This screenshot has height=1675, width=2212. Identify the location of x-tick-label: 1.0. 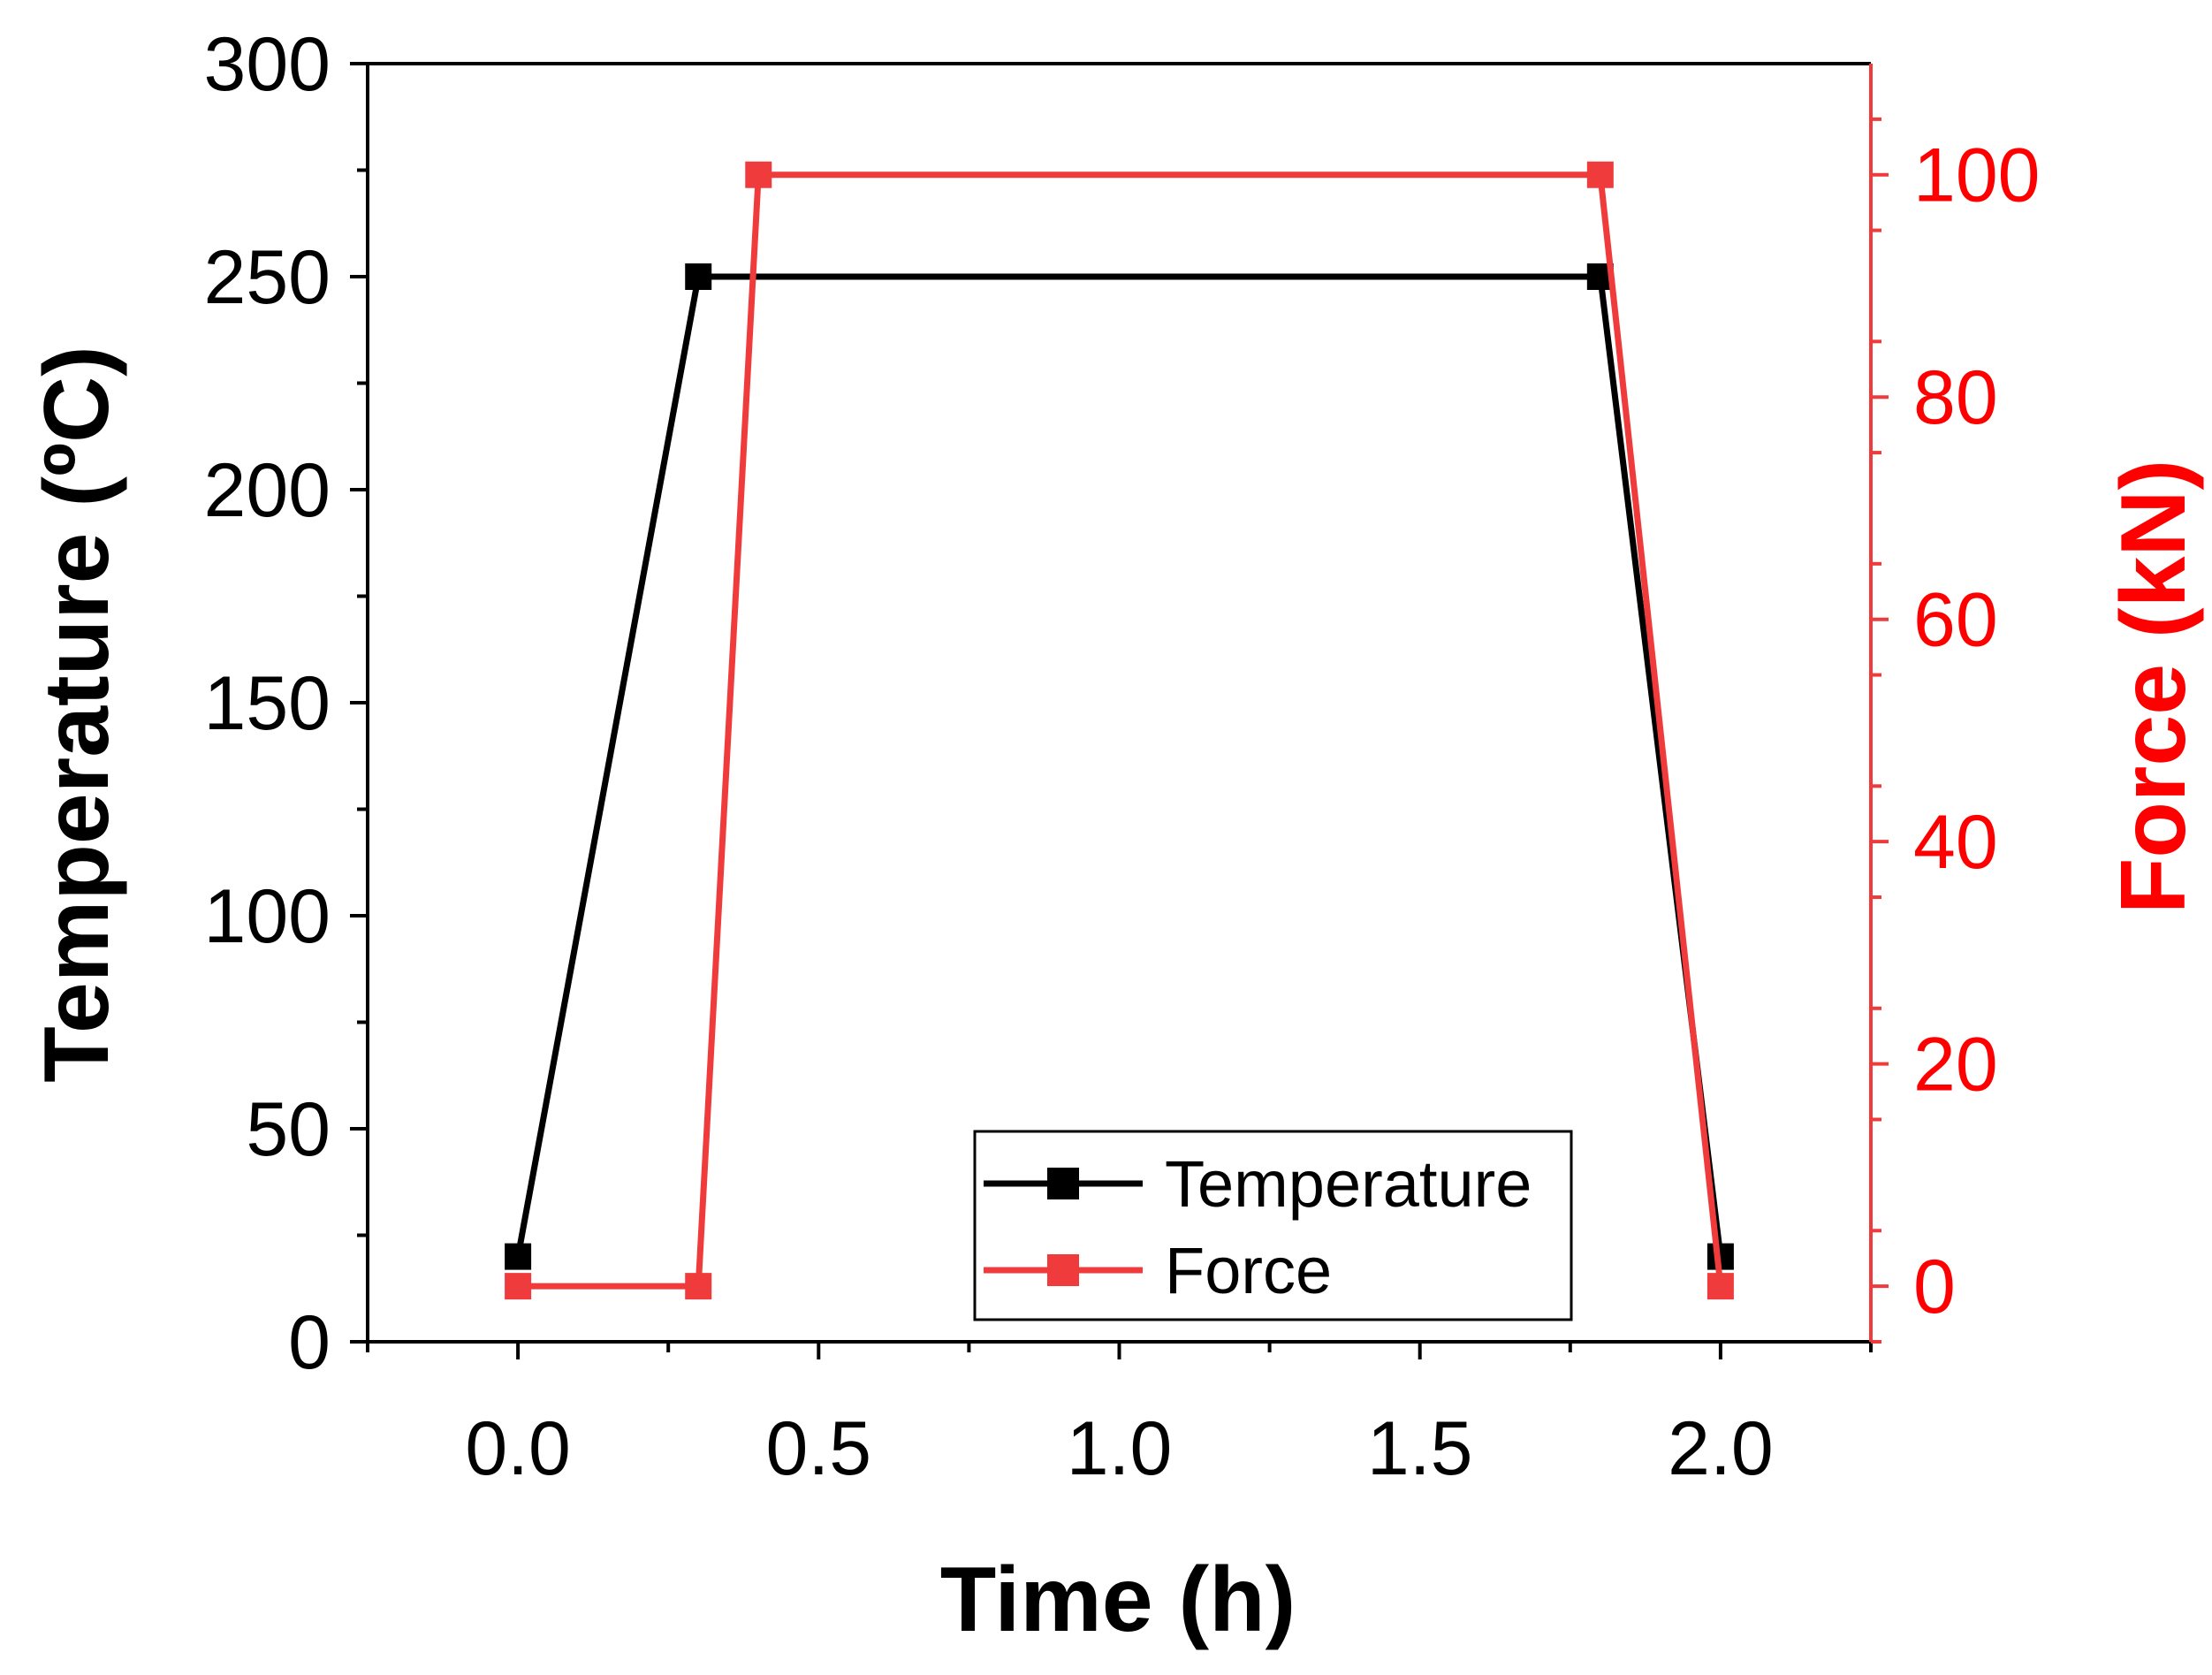
(1120, 1448).